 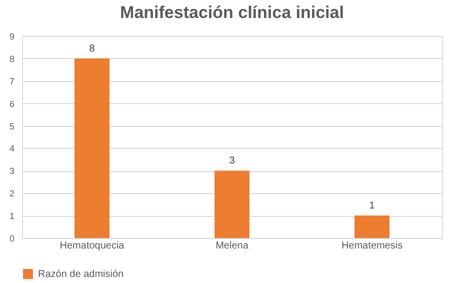 I want to click on y-tick-label: 1, so click(x=11, y=216).